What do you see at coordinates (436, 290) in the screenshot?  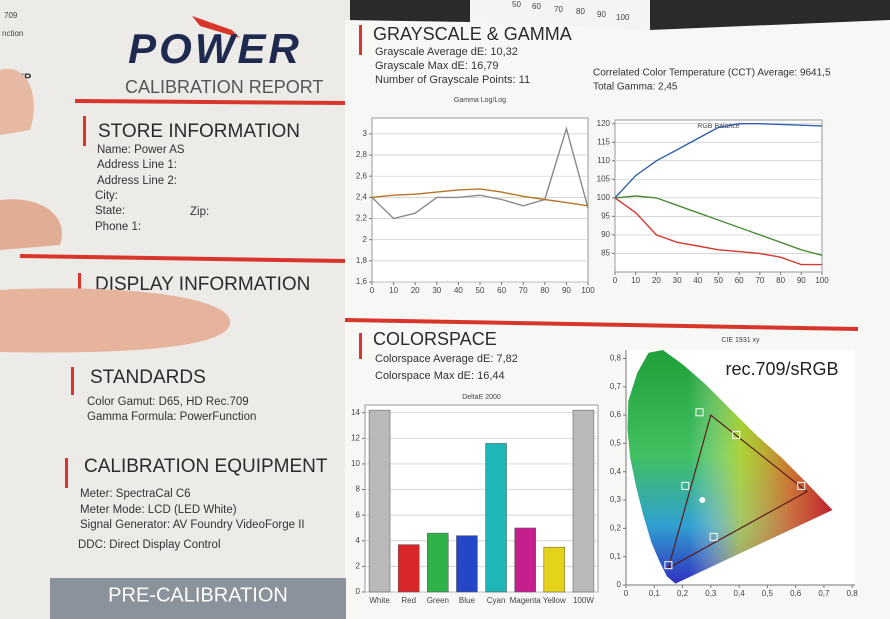 I see `x-tick-label: 30` at bounding box center [436, 290].